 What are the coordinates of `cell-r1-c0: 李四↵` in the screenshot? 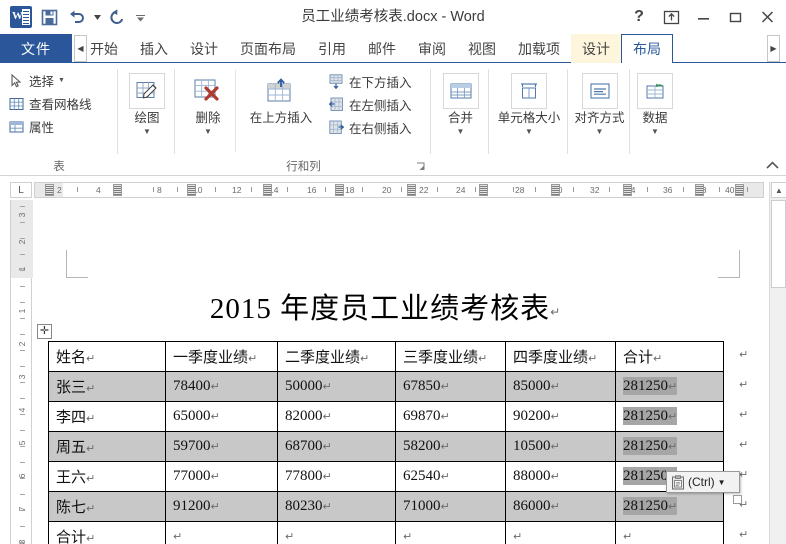 It's located at (107, 416).